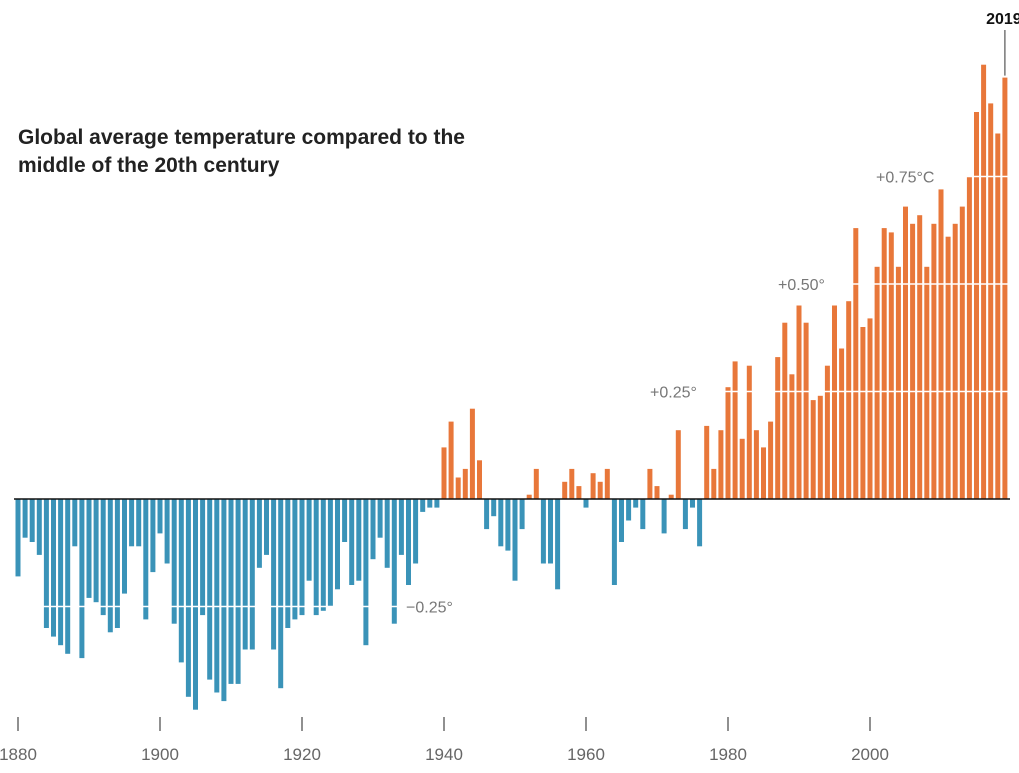  Describe the element at coordinates (586, 754) in the screenshot. I see `x-tick-label-1960: 1960` at that location.